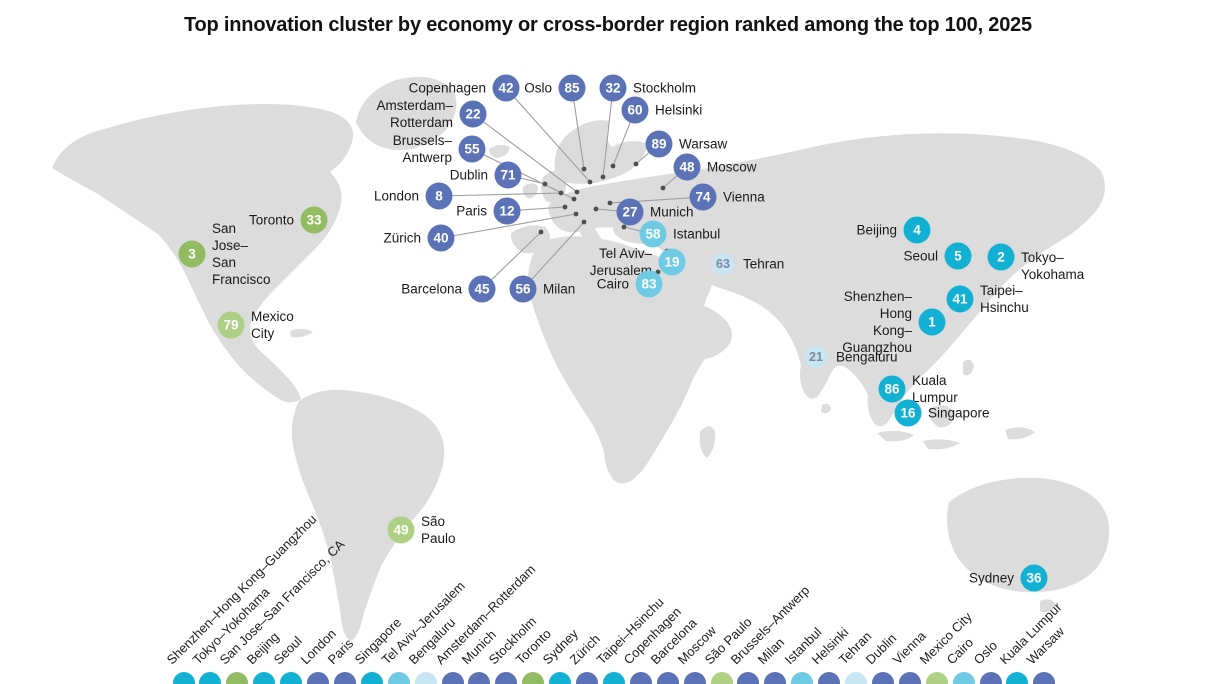  What do you see at coordinates (530, 191) in the screenshot?
I see `landmass-ireland` at bounding box center [530, 191].